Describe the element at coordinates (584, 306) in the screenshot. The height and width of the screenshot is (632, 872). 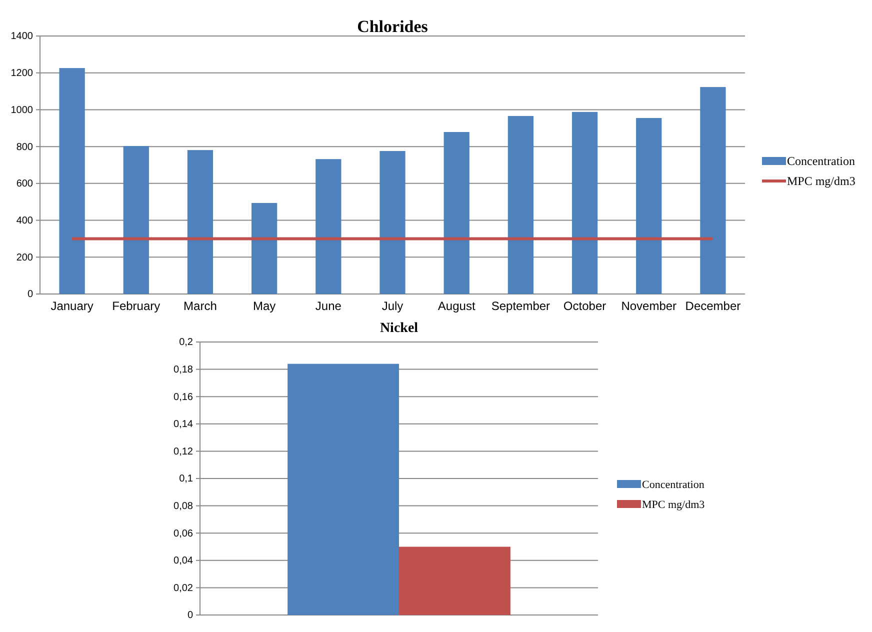
I see `x-tick-label: October` at that location.